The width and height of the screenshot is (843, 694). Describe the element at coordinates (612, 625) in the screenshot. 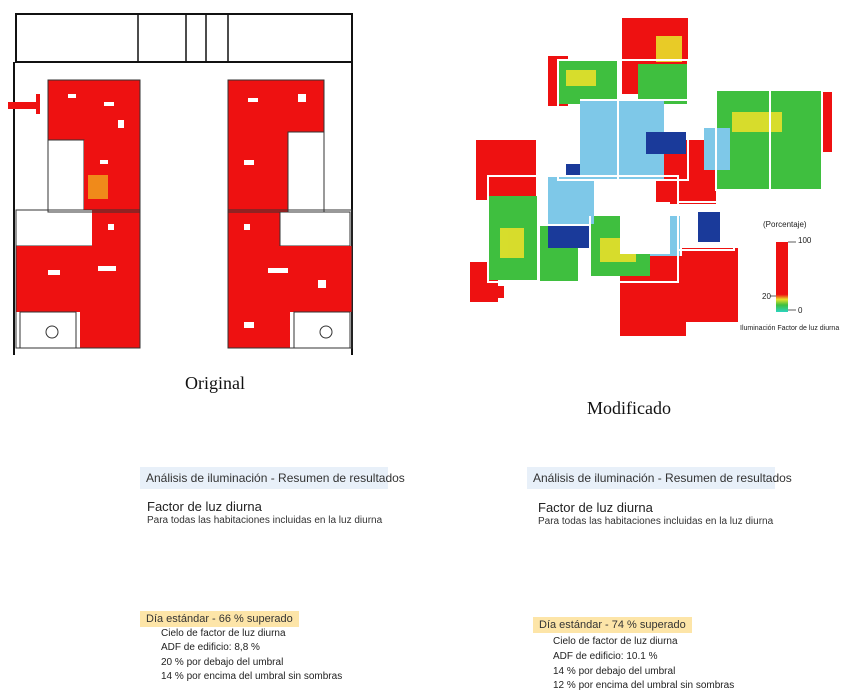

I see `standard-badge-modified: Día estándar - 74 % superado` at that location.